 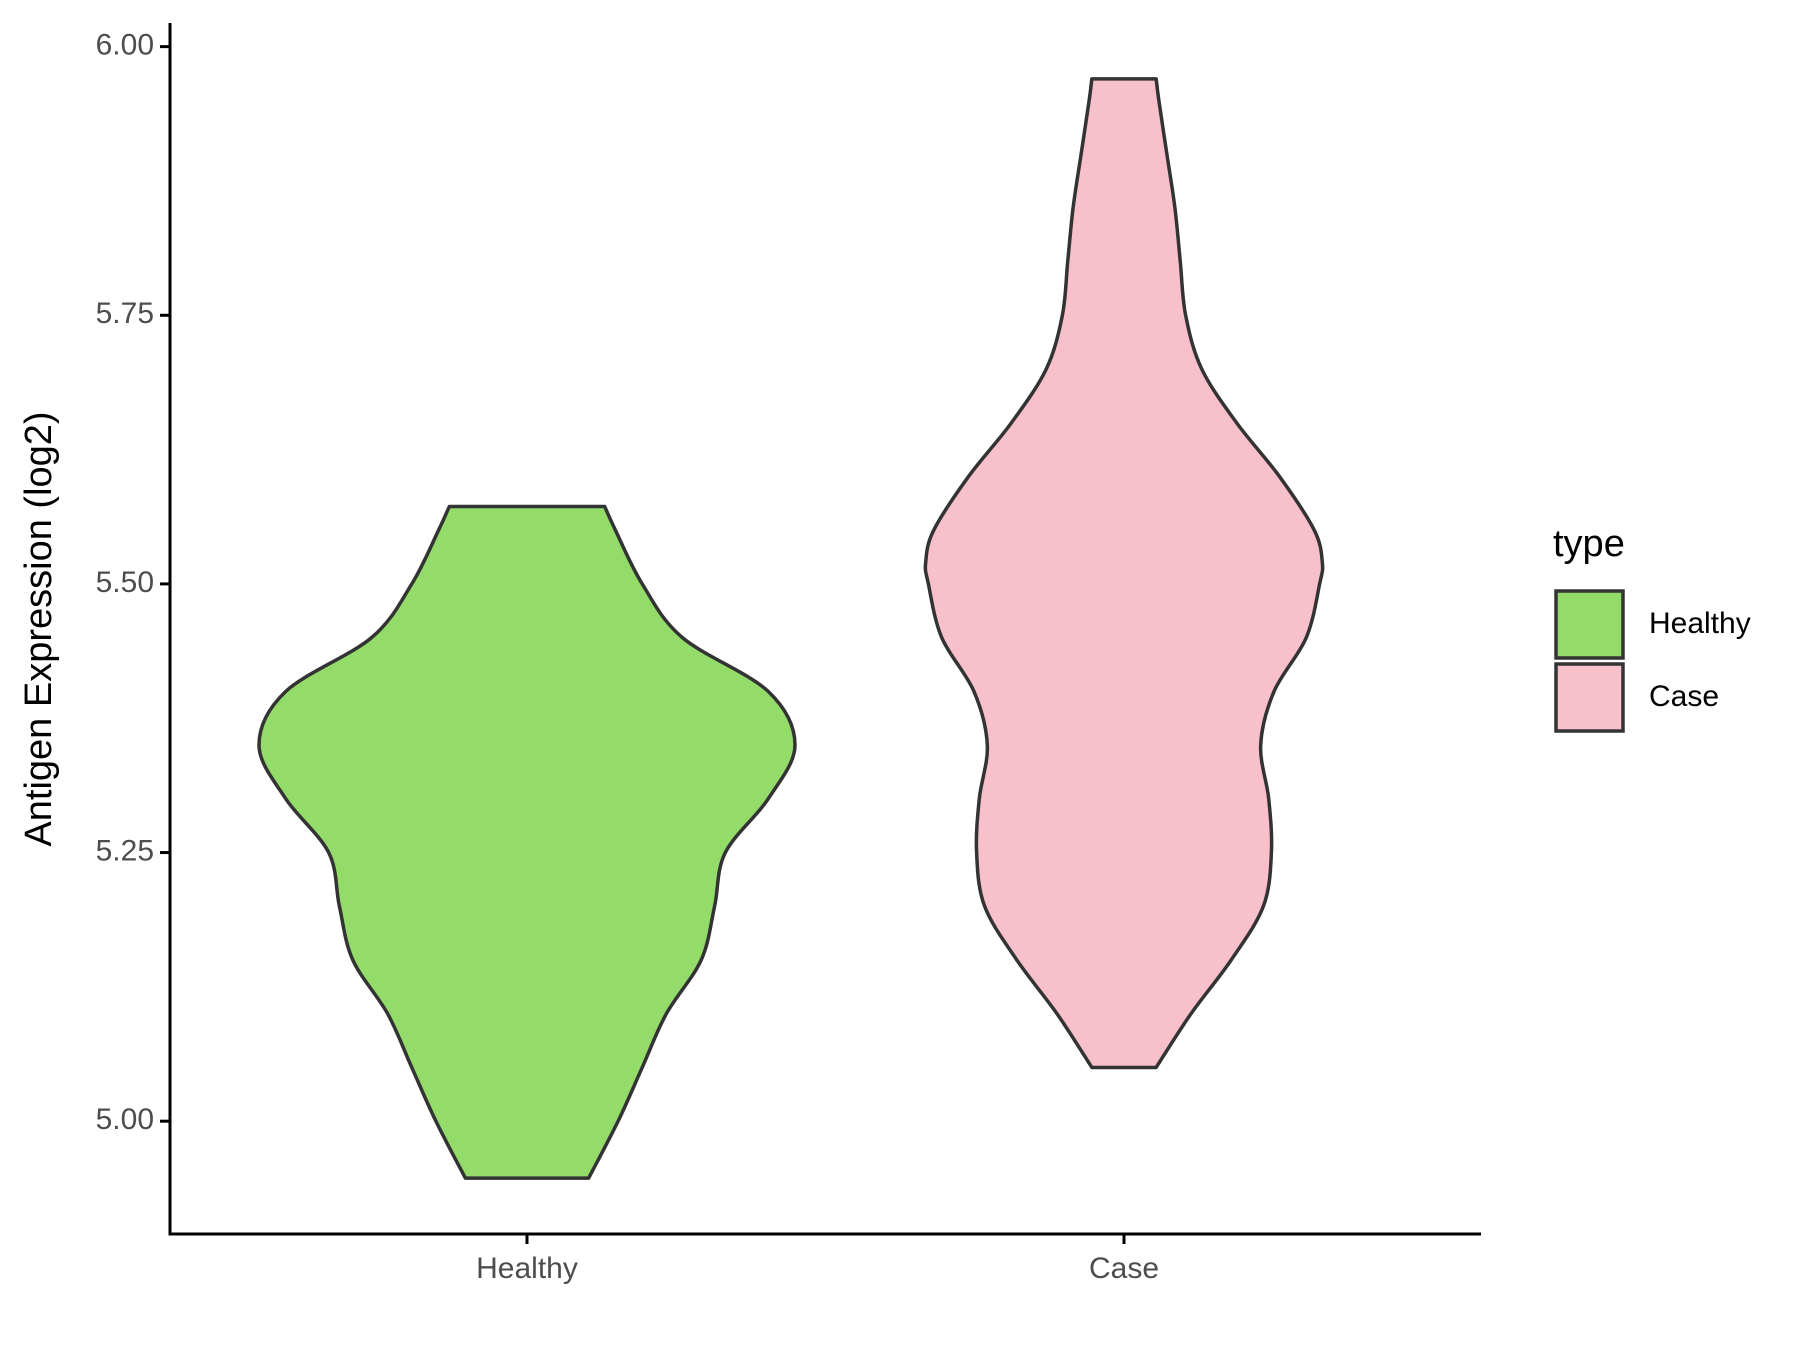 I want to click on legend-label: Healthy, so click(x=1700, y=623).